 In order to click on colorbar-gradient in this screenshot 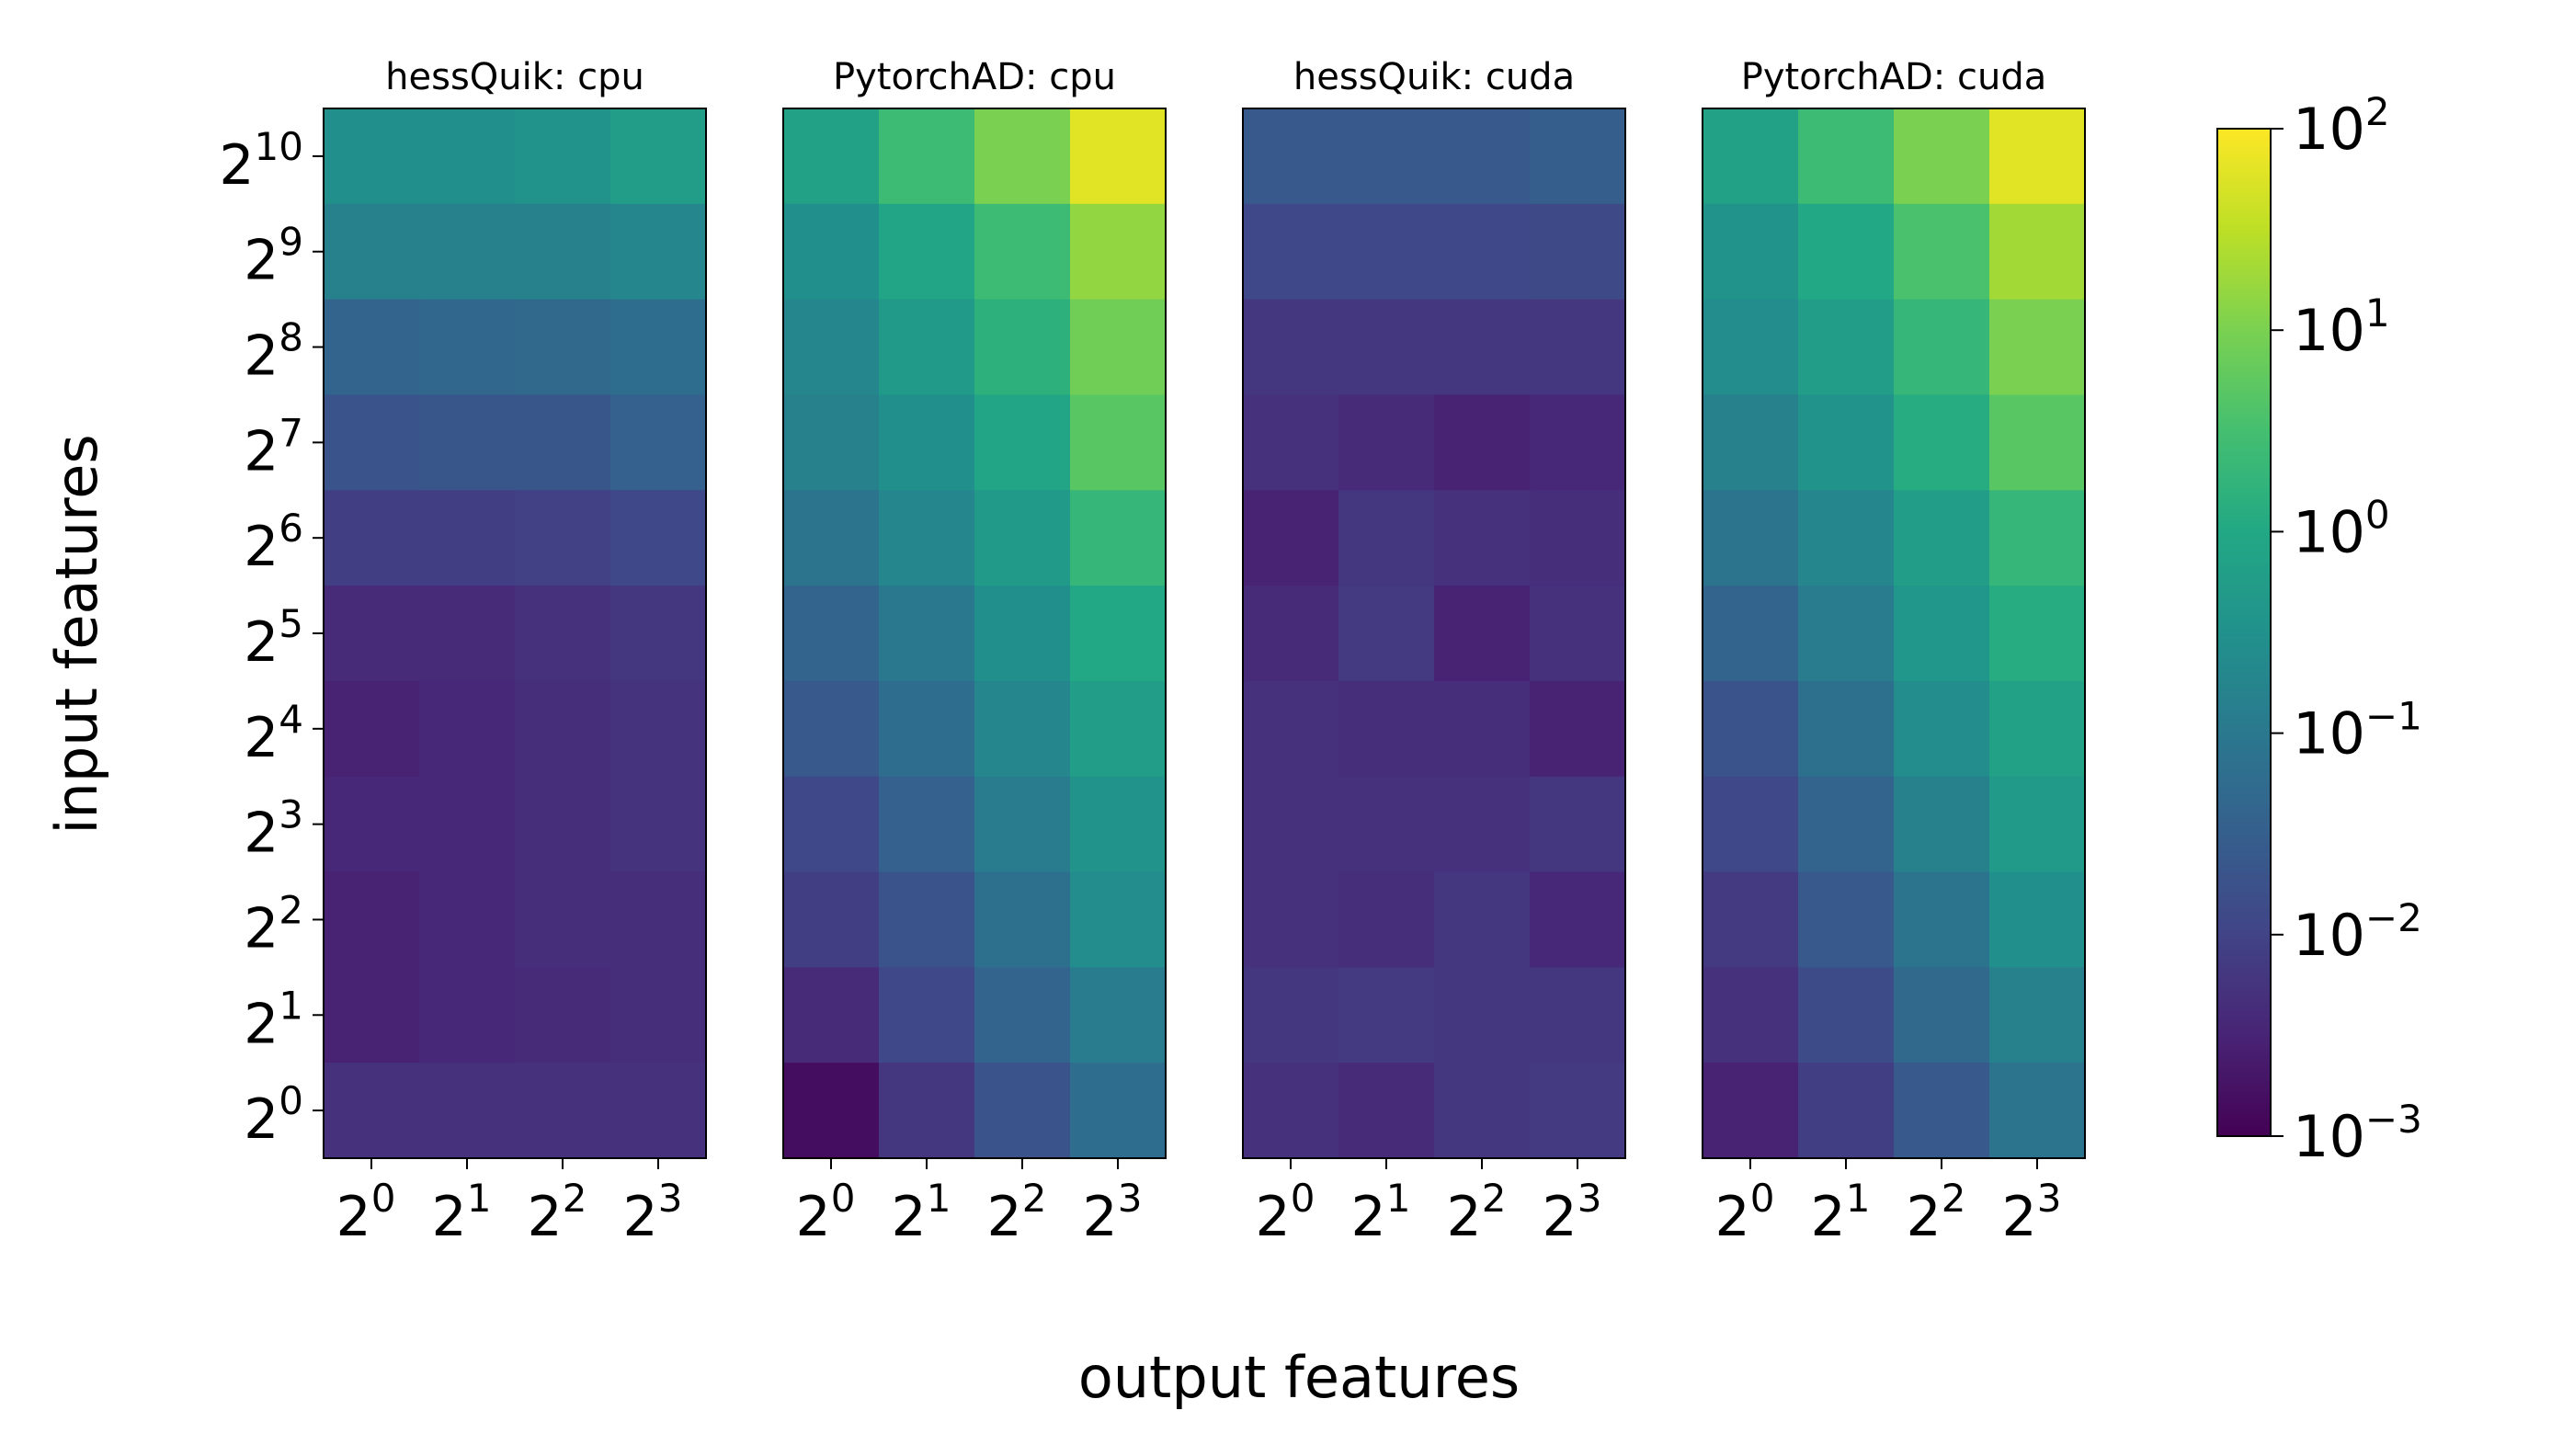, I will do `click(2244, 632)`.